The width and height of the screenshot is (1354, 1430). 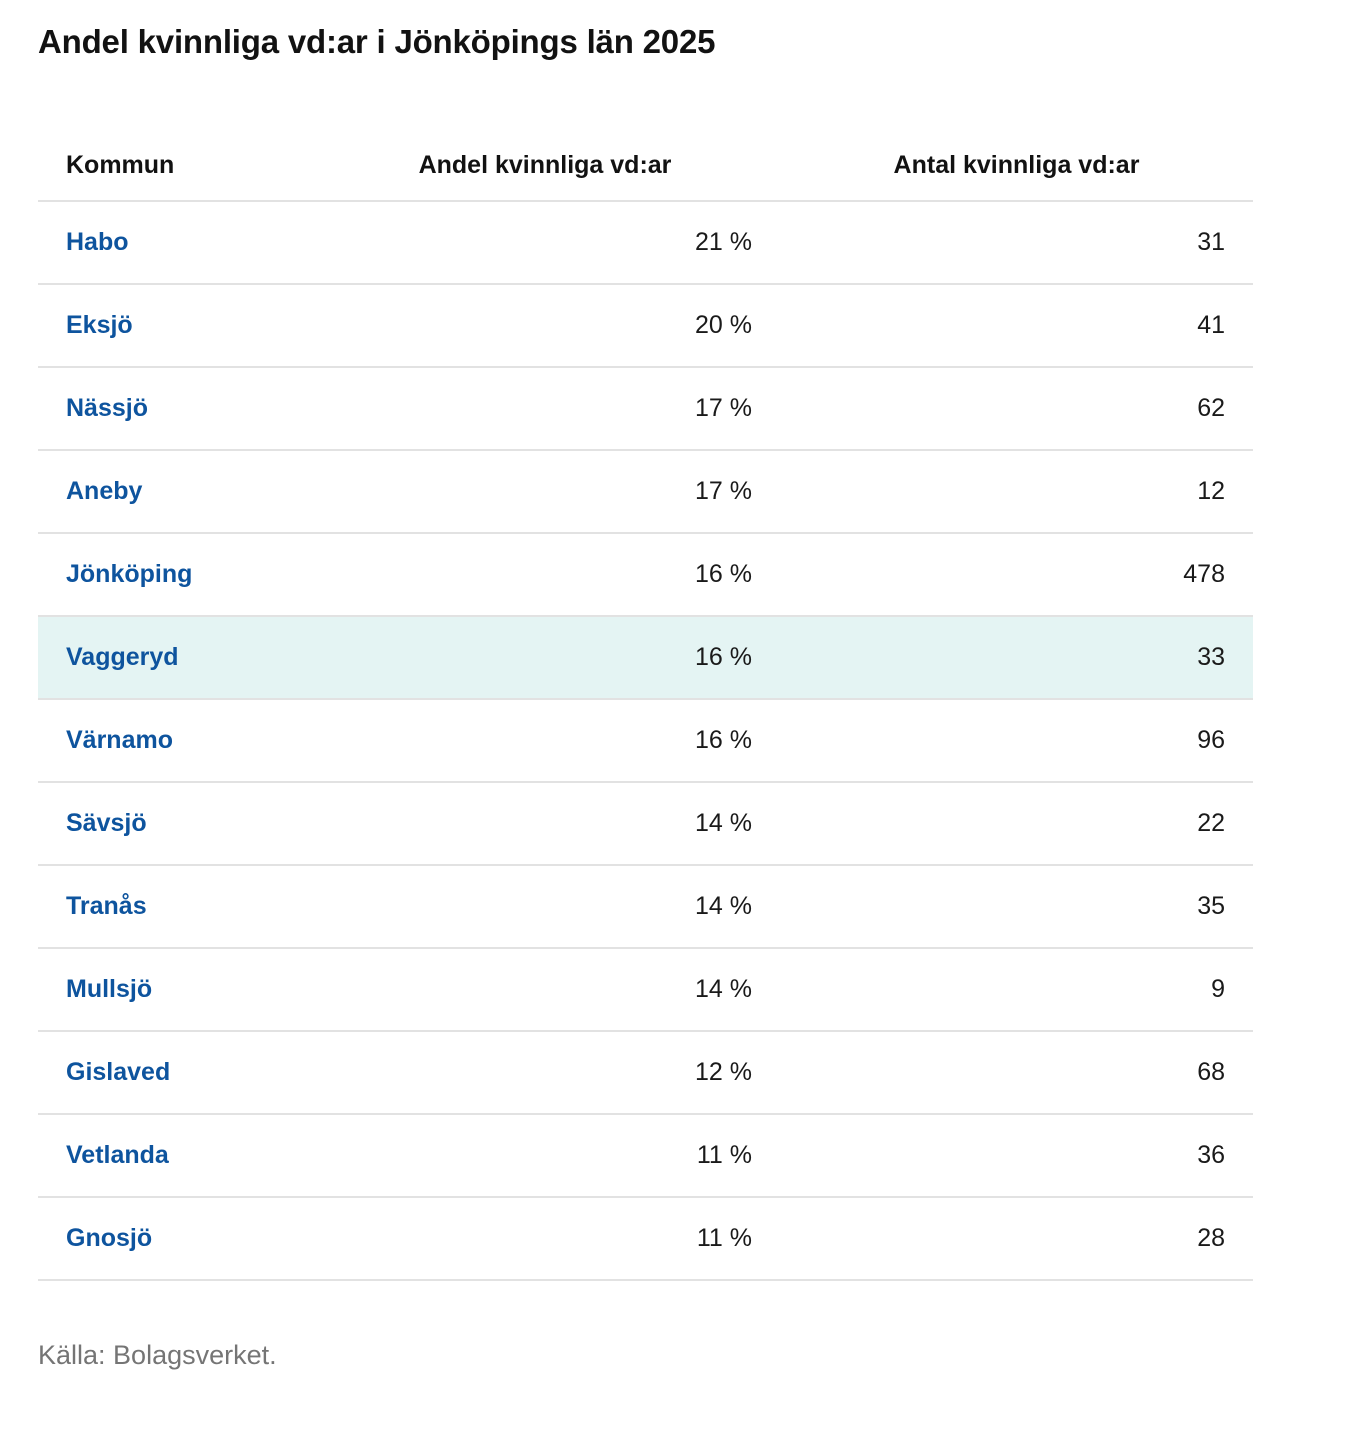 What do you see at coordinates (118, 1072) in the screenshot?
I see `kommun-link: Gislaved` at bounding box center [118, 1072].